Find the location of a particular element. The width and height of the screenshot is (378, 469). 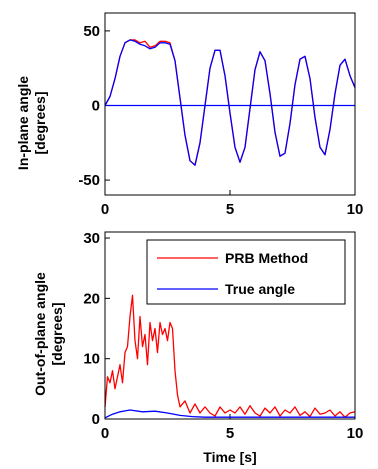

top-ytick-label: 0 is located at coordinates (96, 105).